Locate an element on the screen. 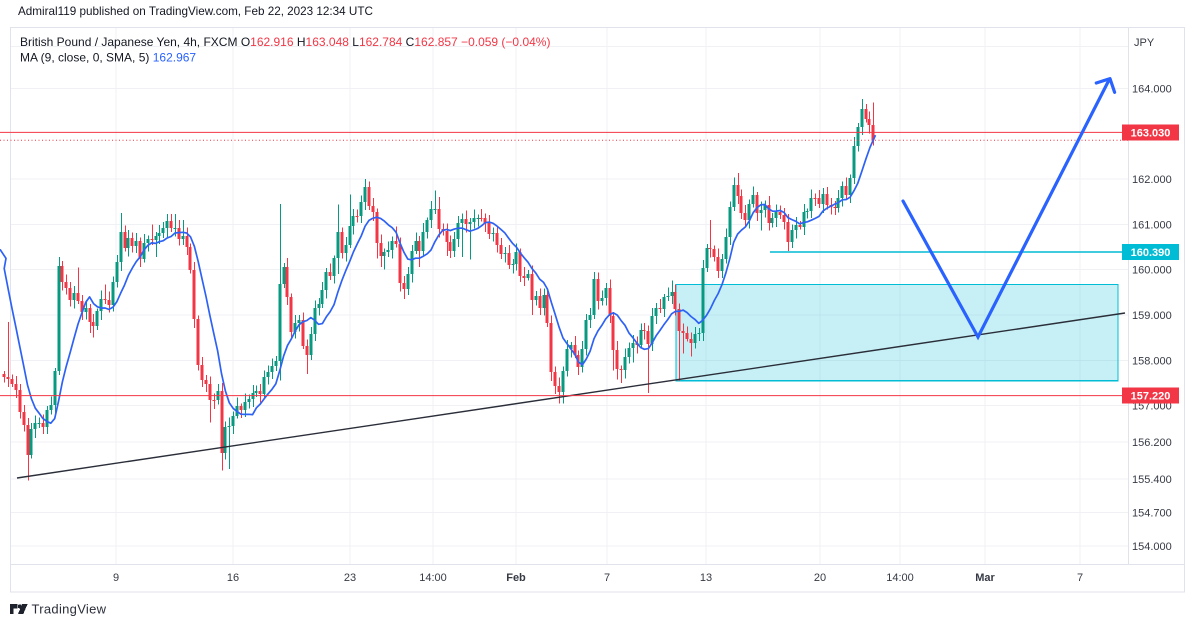 The height and width of the screenshot is (627, 1194). svg-text: 163.030 is located at coordinates (1151, 133).